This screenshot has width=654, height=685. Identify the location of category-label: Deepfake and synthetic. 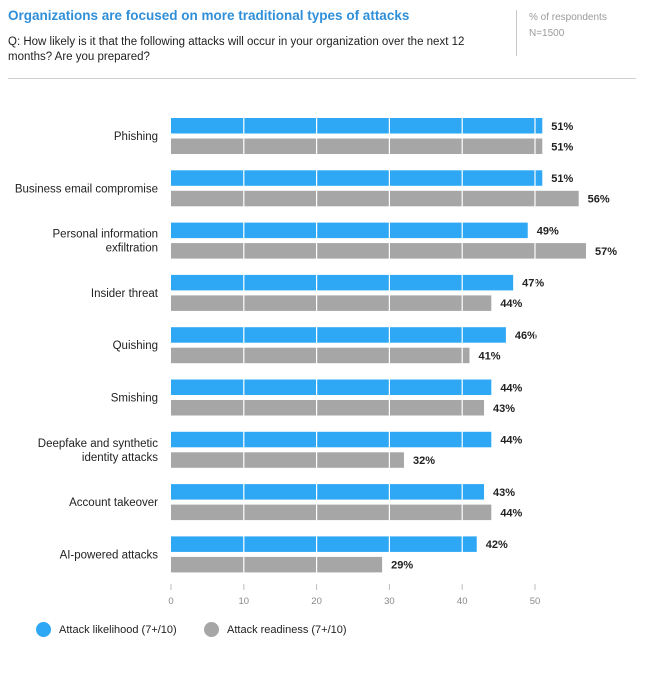
(98, 444).